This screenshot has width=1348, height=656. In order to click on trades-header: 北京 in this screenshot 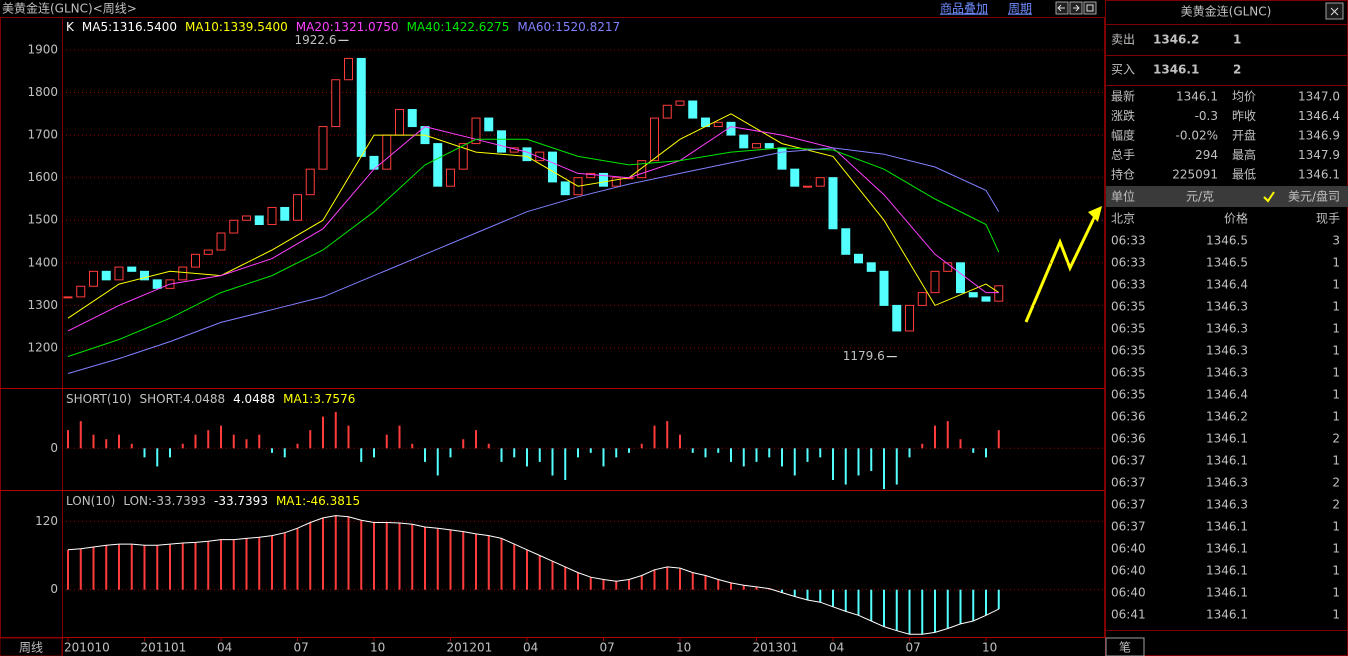, I will do `click(1123, 219)`.